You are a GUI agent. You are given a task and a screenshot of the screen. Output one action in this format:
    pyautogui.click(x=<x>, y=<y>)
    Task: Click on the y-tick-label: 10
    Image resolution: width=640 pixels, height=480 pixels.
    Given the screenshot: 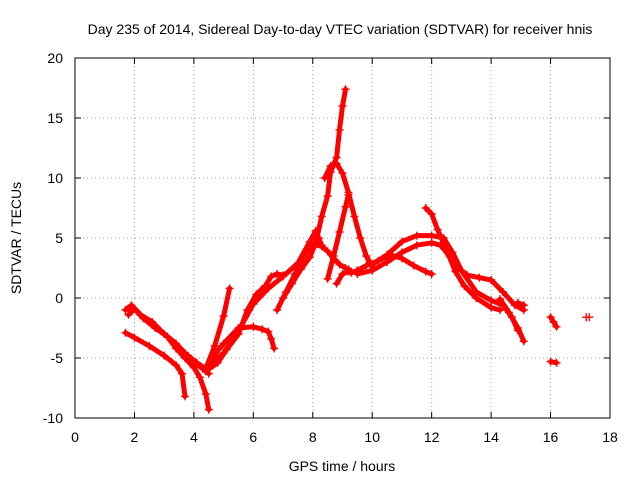 What is the action you would take?
    pyautogui.click(x=55, y=178)
    